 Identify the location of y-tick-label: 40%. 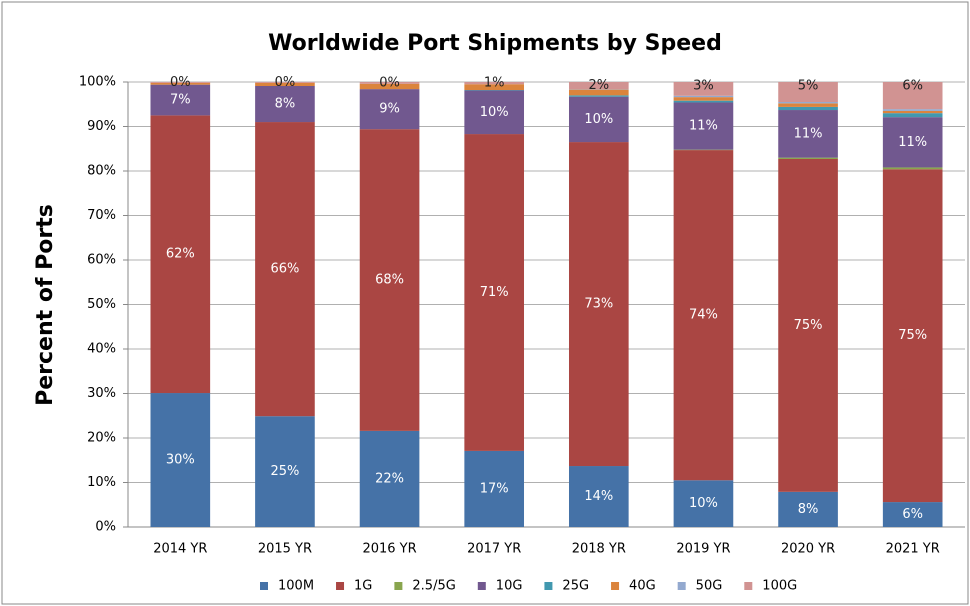
(101, 349).